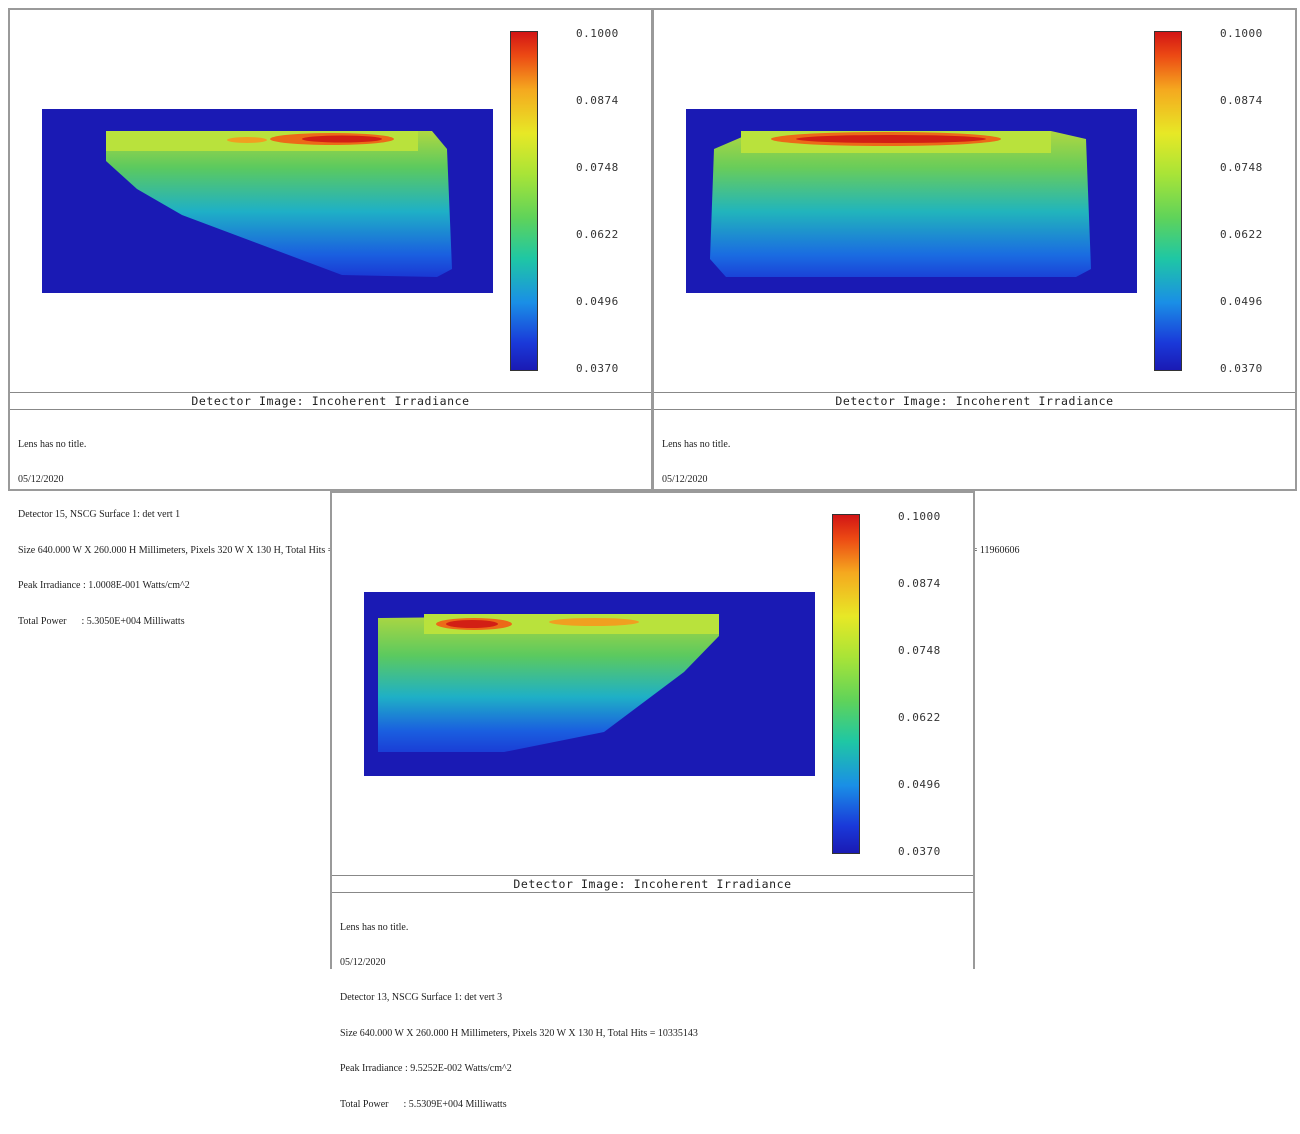 This screenshot has width=1300, height=1134. Describe the element at coordinates (104, 586) in the screenshot. I see `info-line: Peak Irradiance : 1.0008E-001 Watts/cm^2` at that location.